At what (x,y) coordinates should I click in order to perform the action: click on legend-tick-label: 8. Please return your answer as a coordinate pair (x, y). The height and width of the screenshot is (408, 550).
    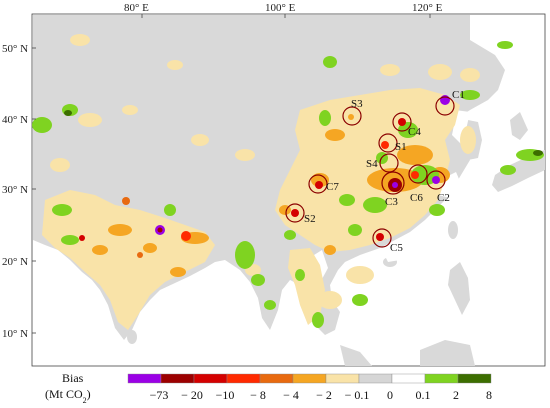
    Looking at the image, I should click on (489, 395).